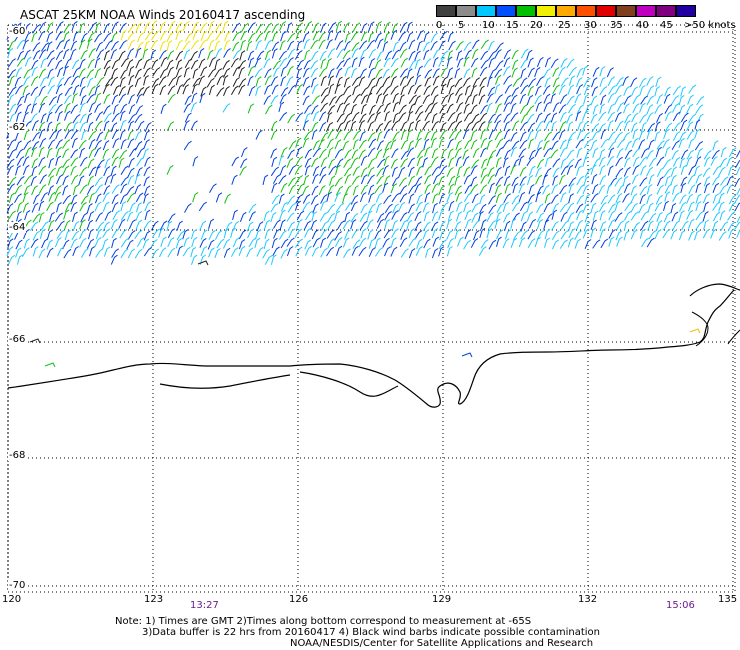 Image resolution: width=740 pixels, height=650 pixels. I want to click on time-label-start: 13:27, so click(204, 605).